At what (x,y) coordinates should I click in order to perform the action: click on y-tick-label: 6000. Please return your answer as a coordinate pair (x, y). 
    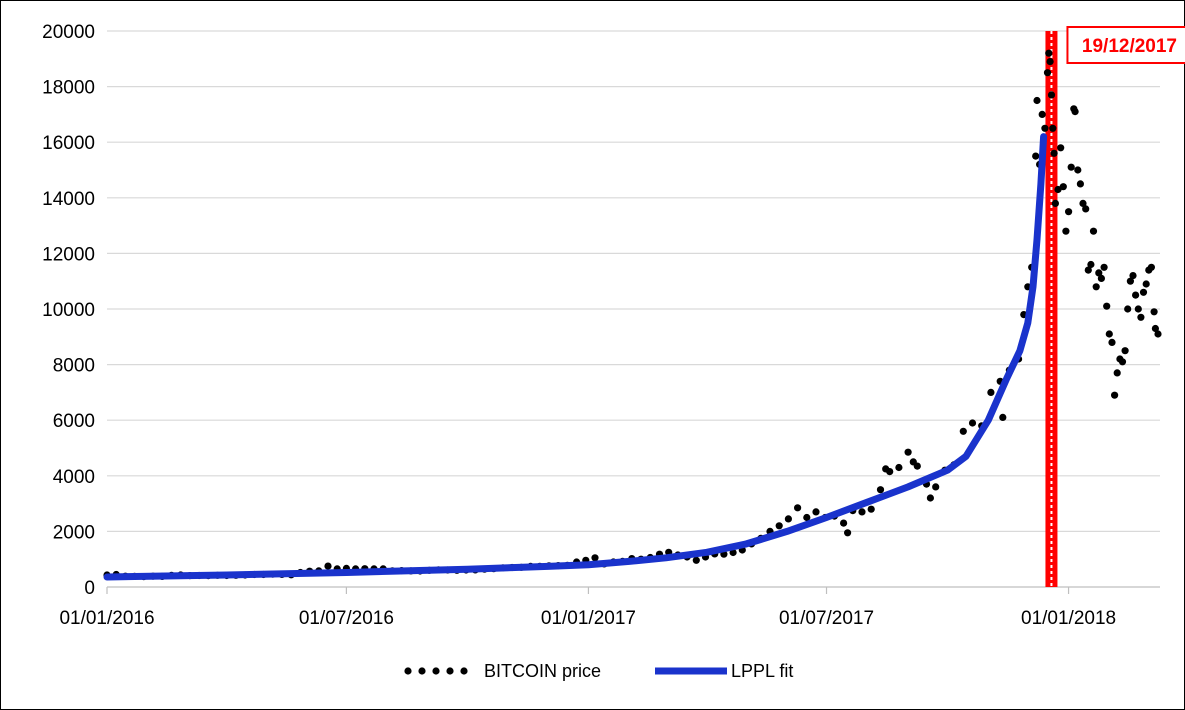
    Looking at the image, I should click on (74, 421).